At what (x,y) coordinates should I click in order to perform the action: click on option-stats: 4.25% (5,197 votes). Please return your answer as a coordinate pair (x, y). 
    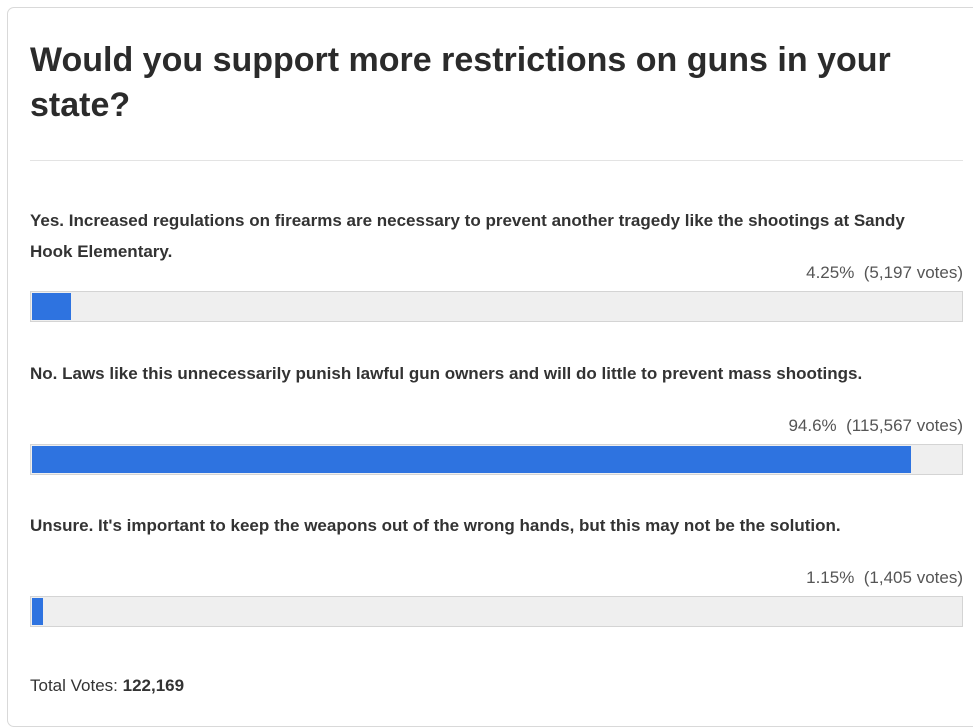
    Looking at the image, I should click on (884, 273).